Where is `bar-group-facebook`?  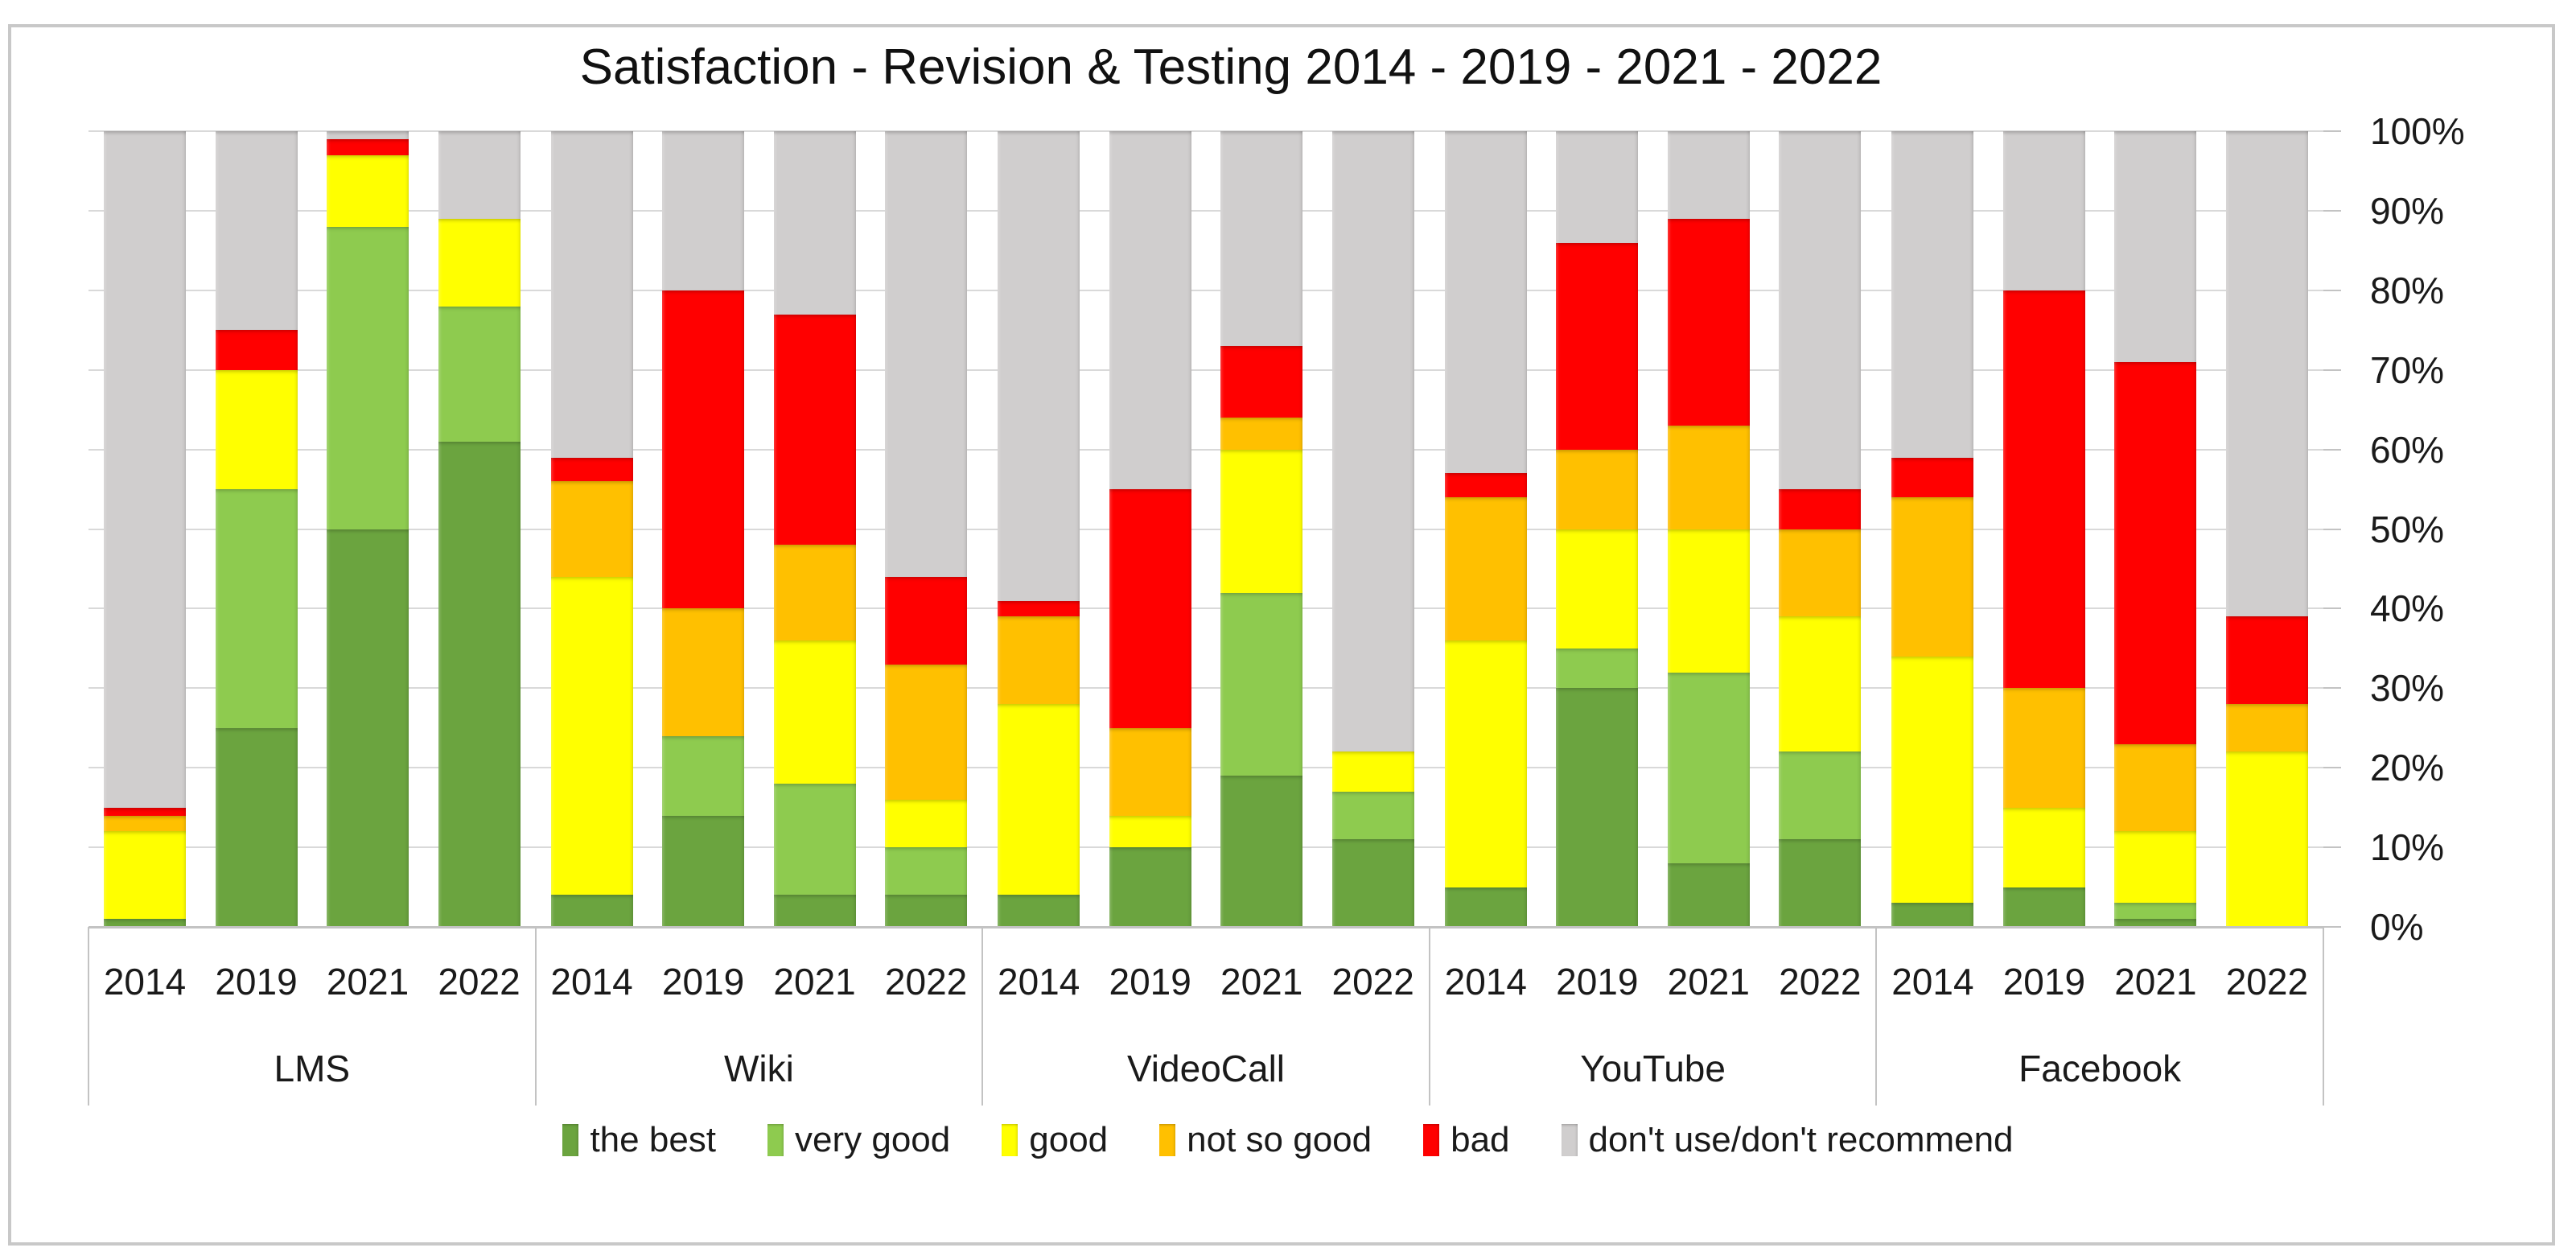
bar-group-facebook is located at coordinates (2099, 529).